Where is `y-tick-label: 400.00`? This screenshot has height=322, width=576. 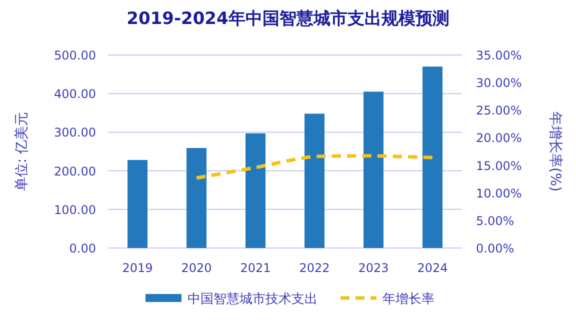 y-tick-label: 400.00 is located at coordinates (75, 94).